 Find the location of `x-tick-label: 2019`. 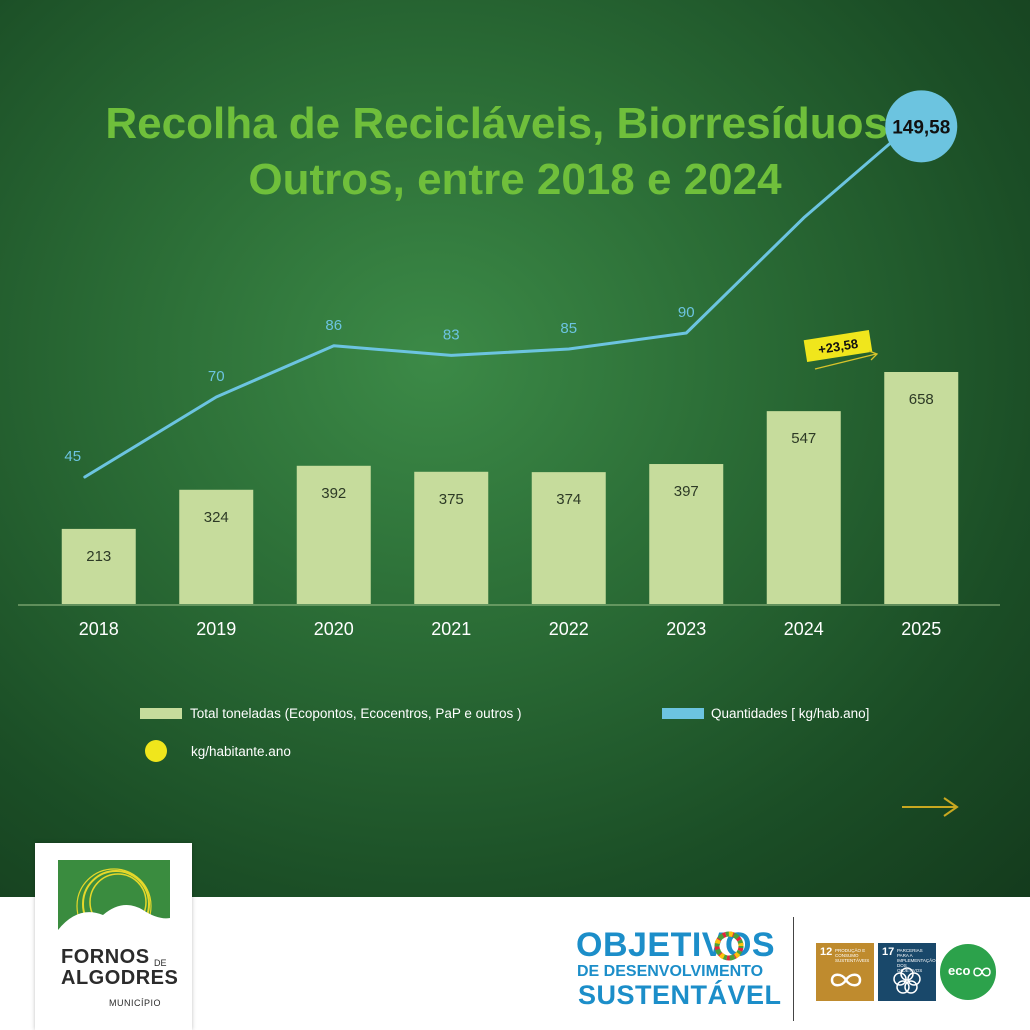

x-tick-label: 2019 is located at coordinates (216, 629).